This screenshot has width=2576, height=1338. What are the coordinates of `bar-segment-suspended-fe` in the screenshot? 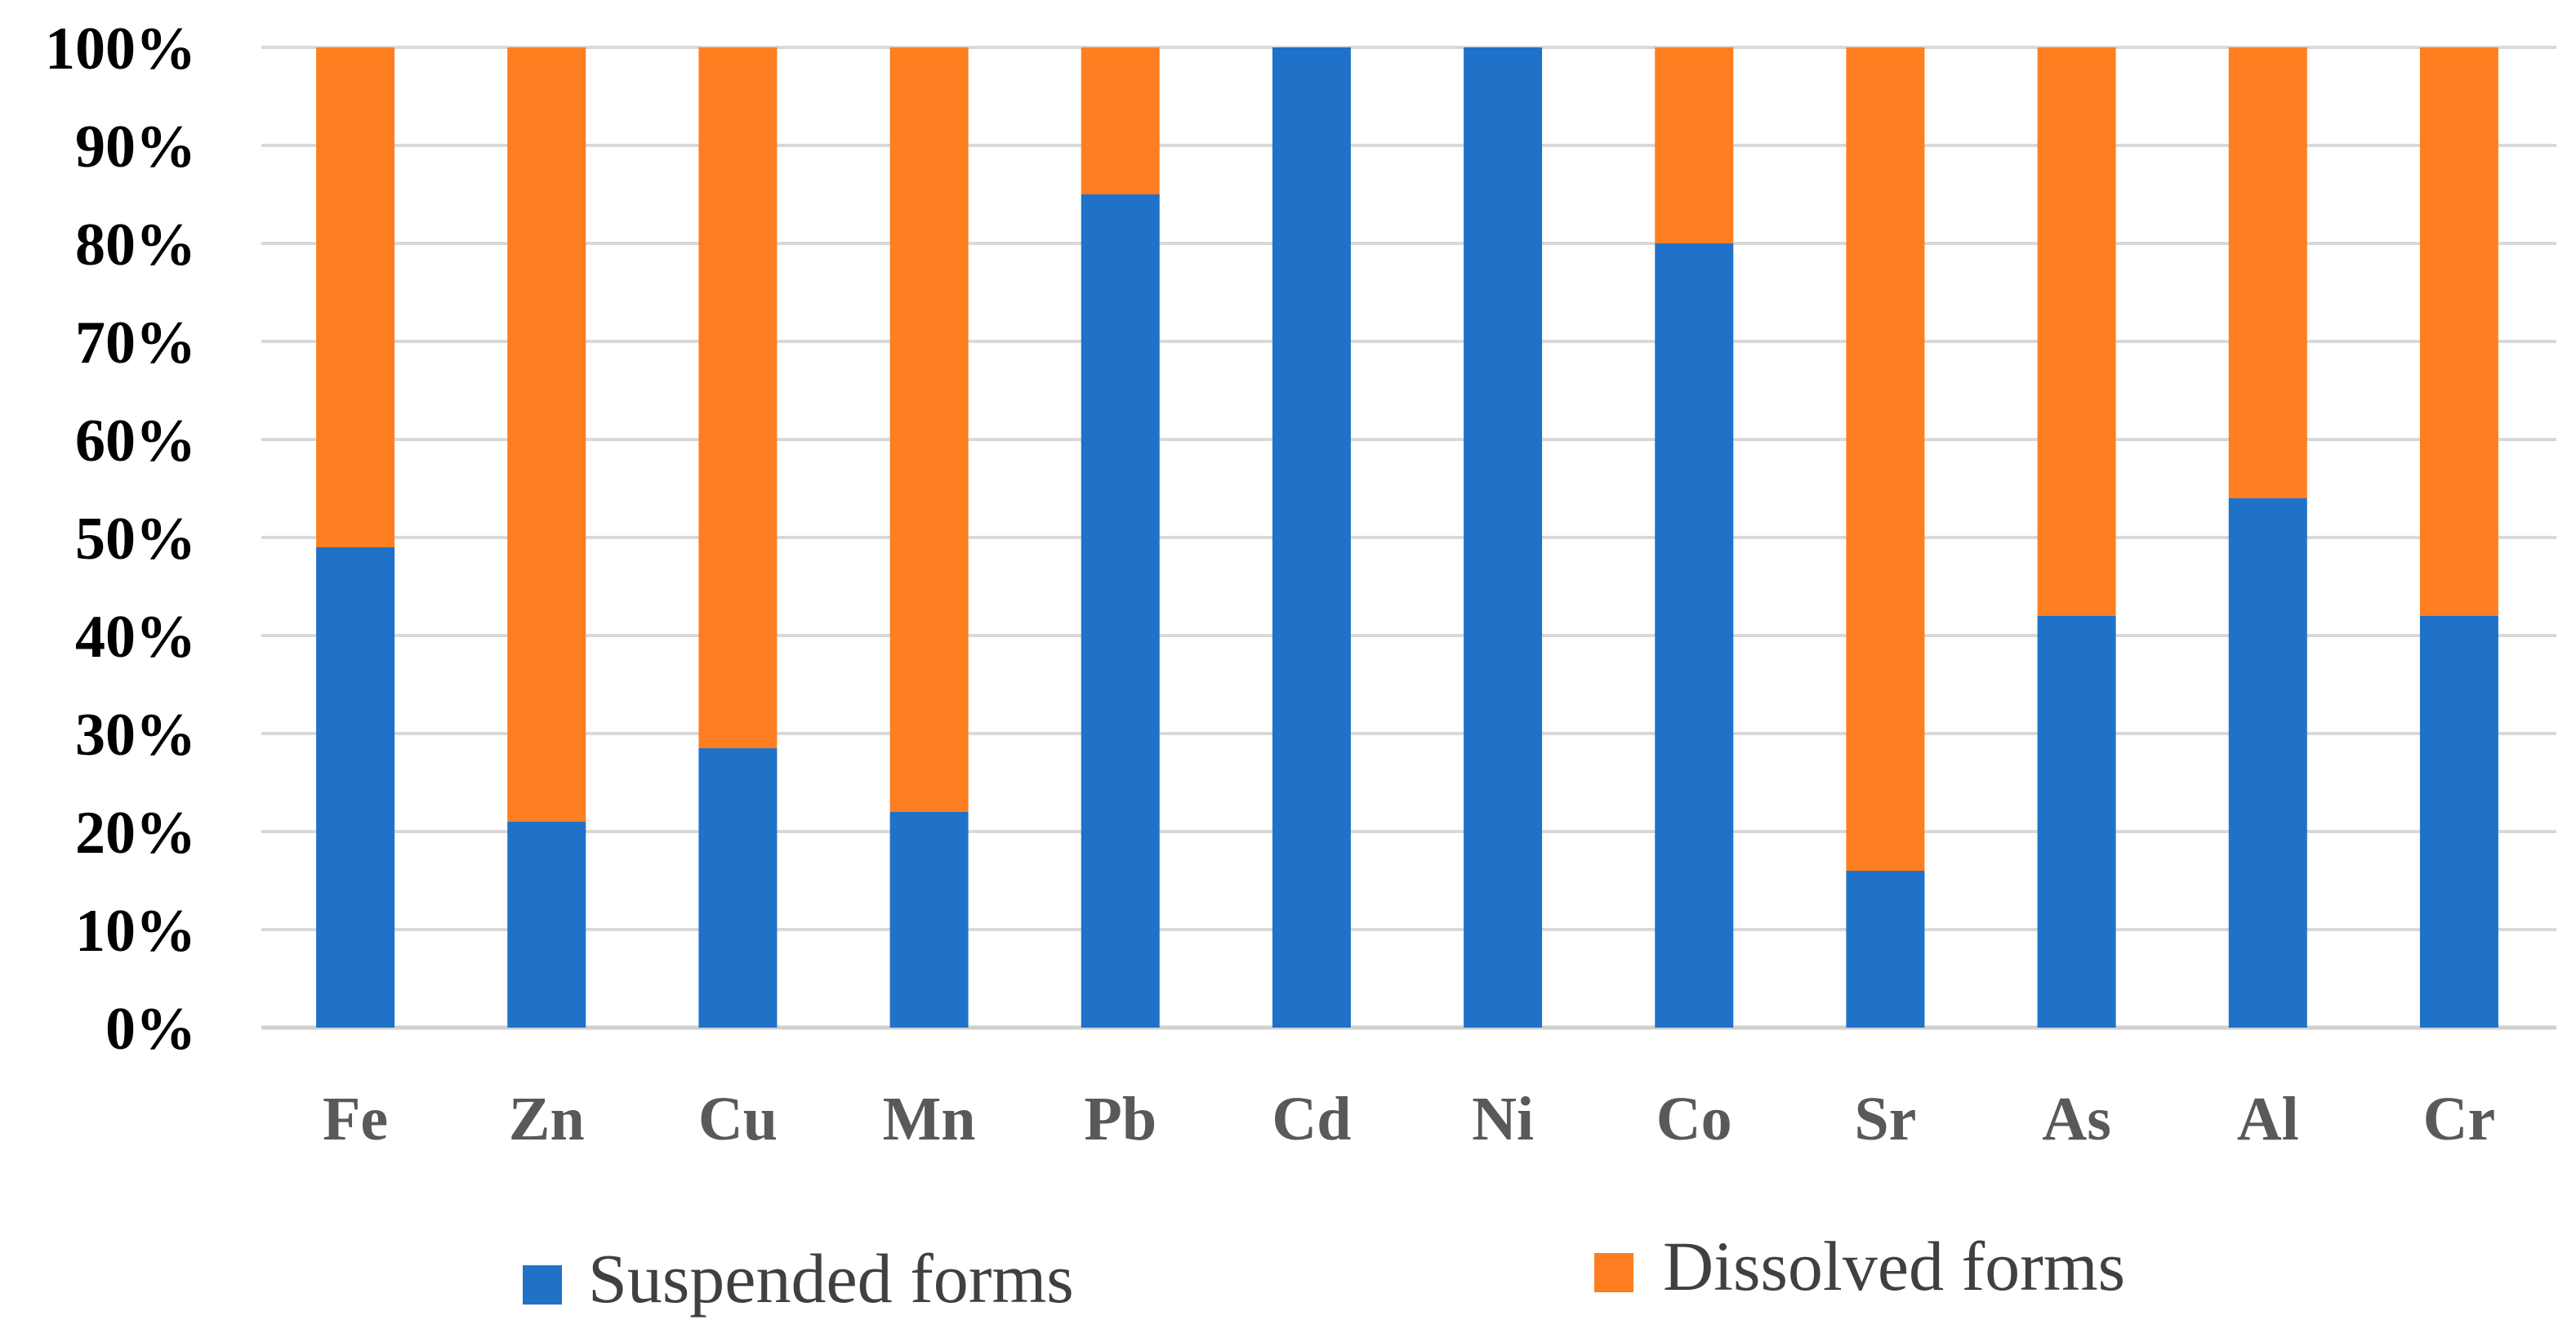 It's located at (355, 787).